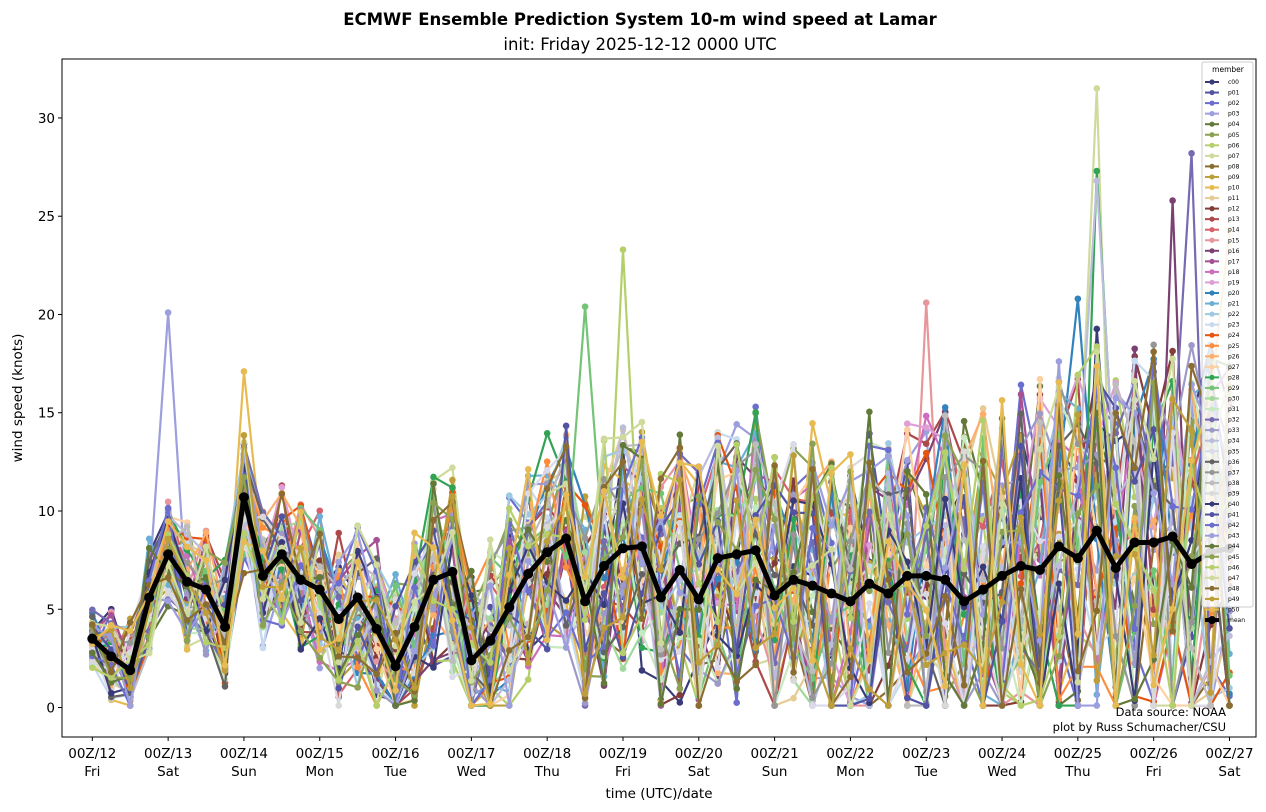 The image size is (1266, 812). I want to click on legend-label: p18, so click(1234, 272).